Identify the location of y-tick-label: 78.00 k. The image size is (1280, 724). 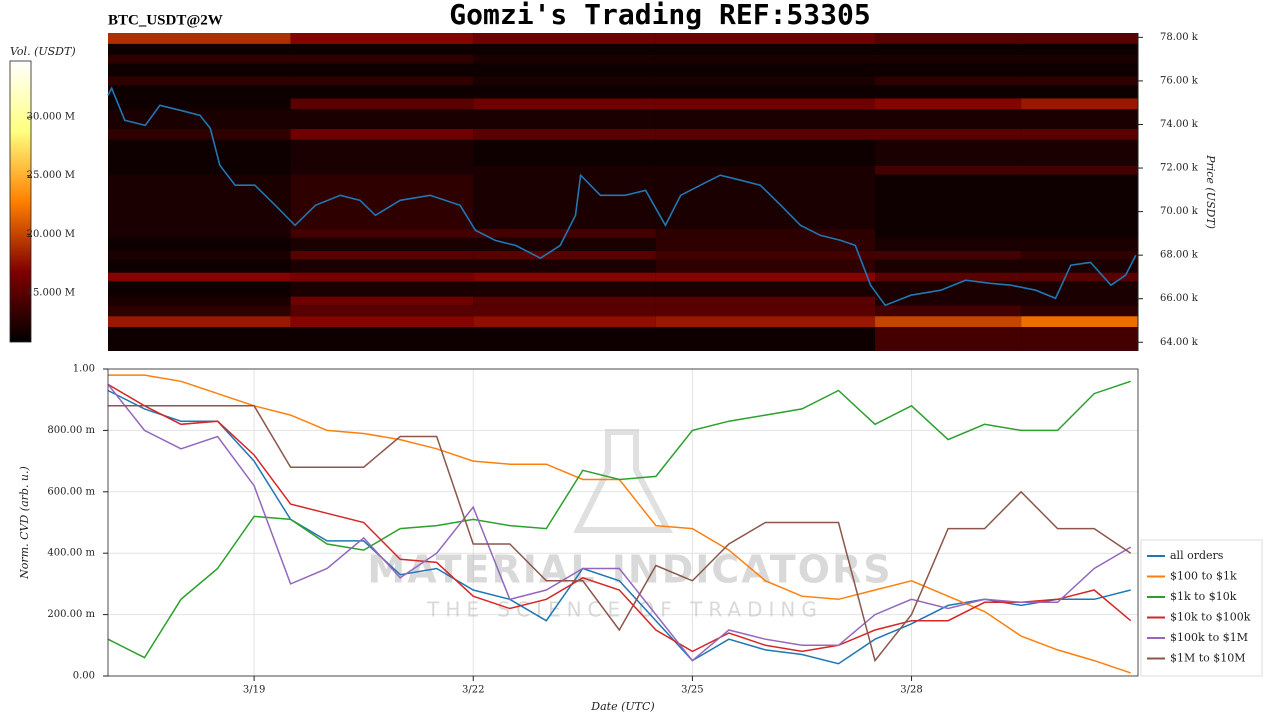
(1179, 37).